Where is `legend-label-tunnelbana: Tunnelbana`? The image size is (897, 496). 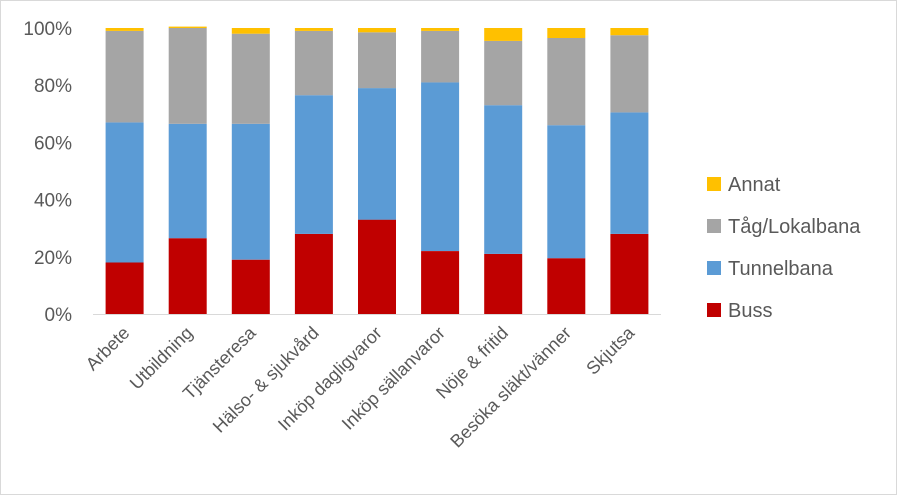 legend-label-tunnelbana: Tunnelbana is located at coordinates (781, 269).